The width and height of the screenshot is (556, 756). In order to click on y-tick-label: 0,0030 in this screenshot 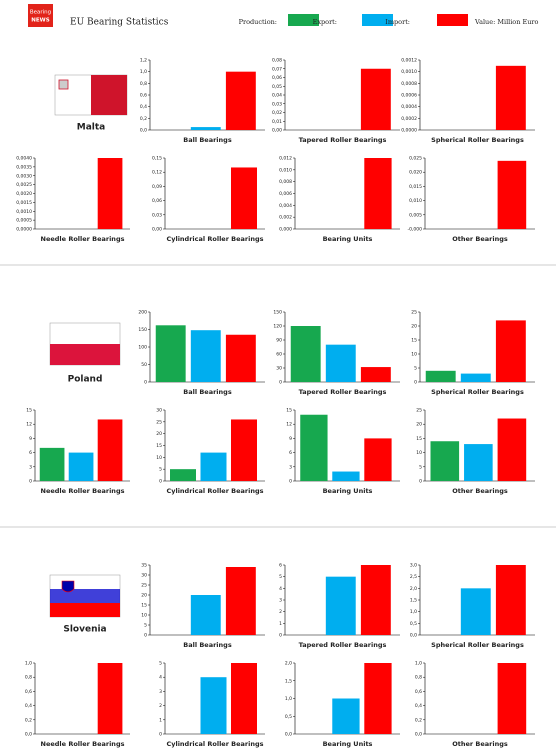, I will do `click(24, 176)`.